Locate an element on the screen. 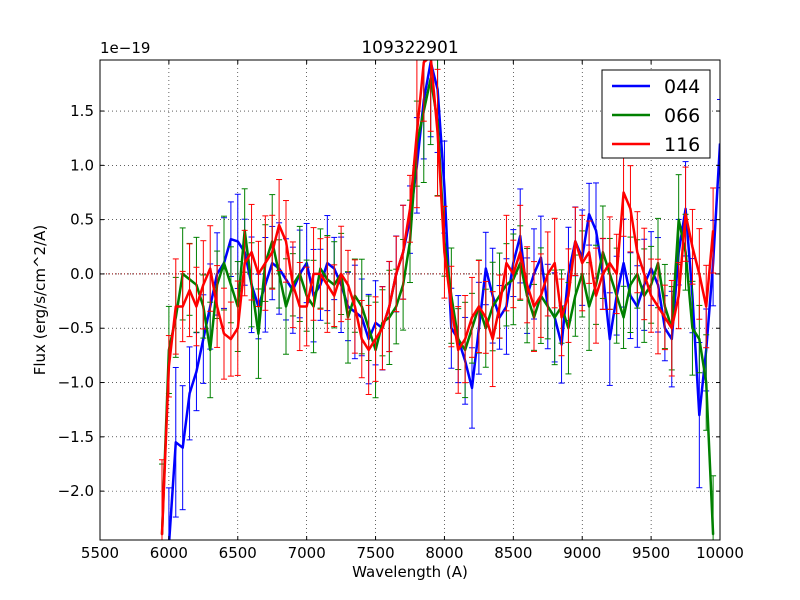 This screenshot has width=800, height=600. y-tick-label: 1.5 is located at coordinates (82, 111).